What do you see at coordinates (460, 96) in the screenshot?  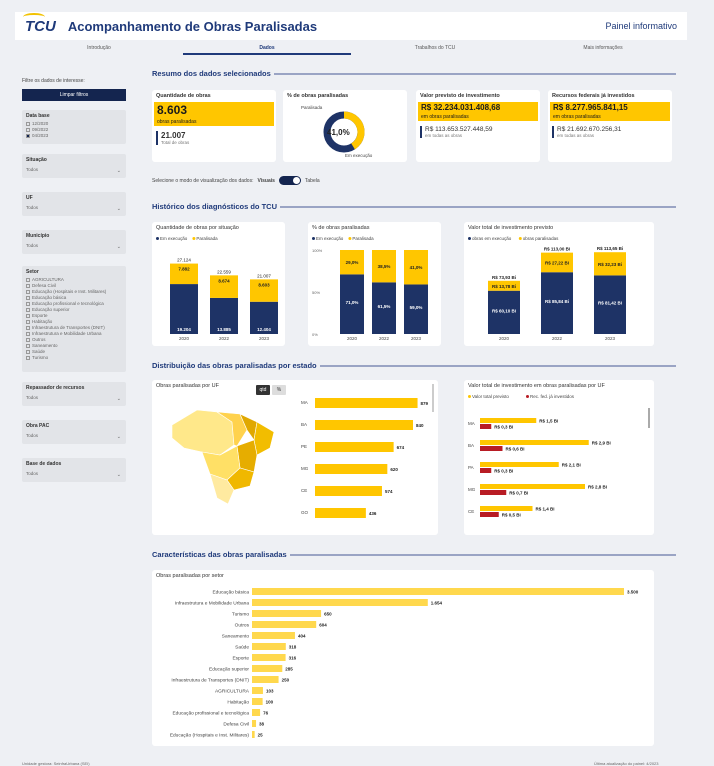 I see `kpi-title: Valor previsto de investimento` at bounding box center [460, 96].